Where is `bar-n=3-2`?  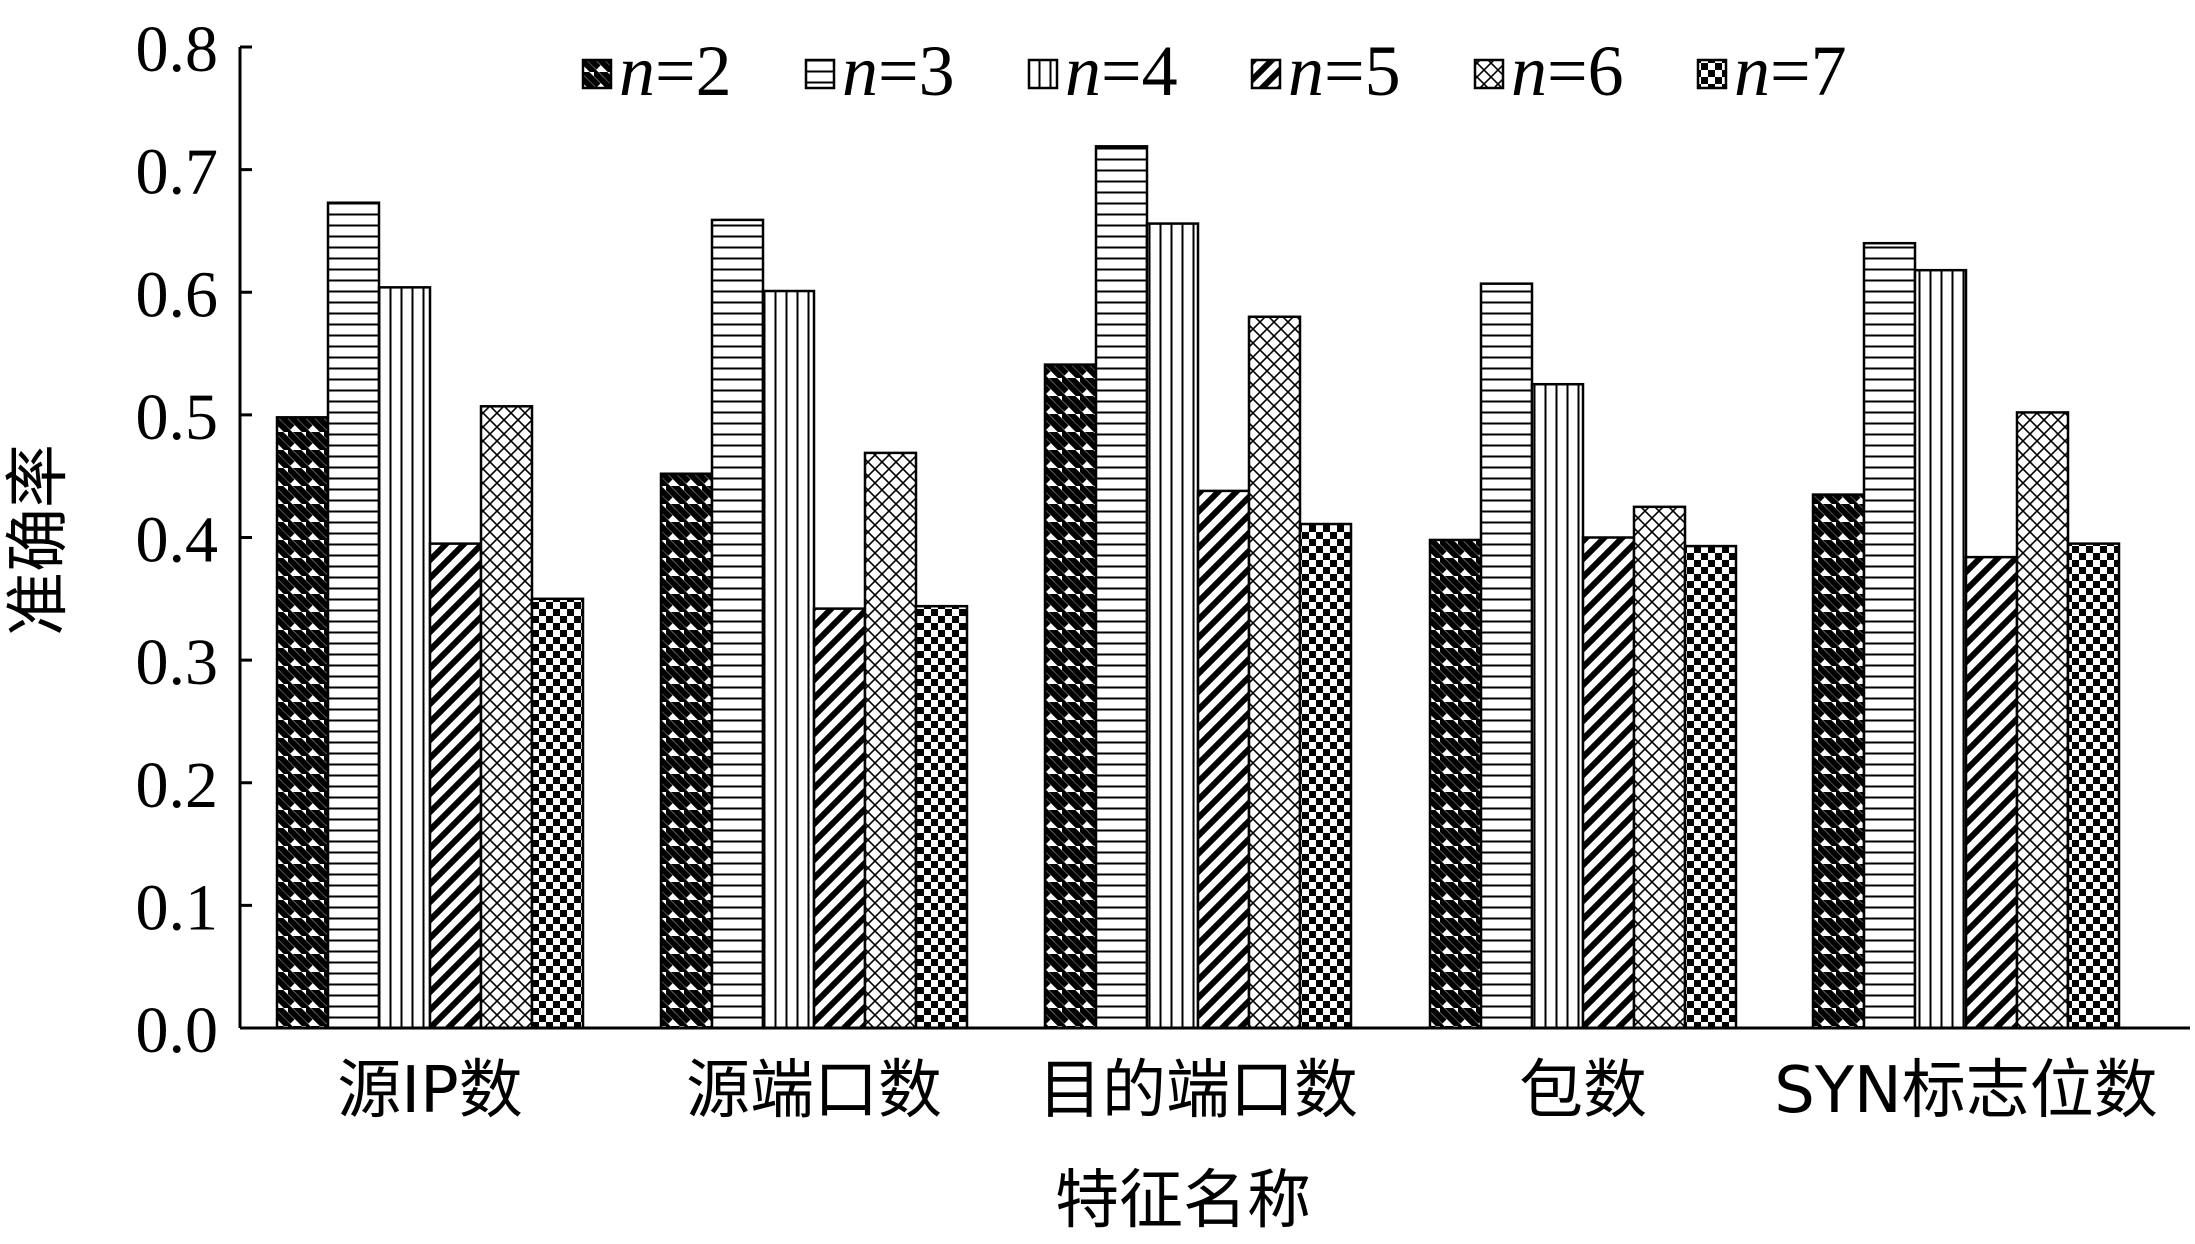 bar-n=3-2 is located at coordinates (1121, 587).